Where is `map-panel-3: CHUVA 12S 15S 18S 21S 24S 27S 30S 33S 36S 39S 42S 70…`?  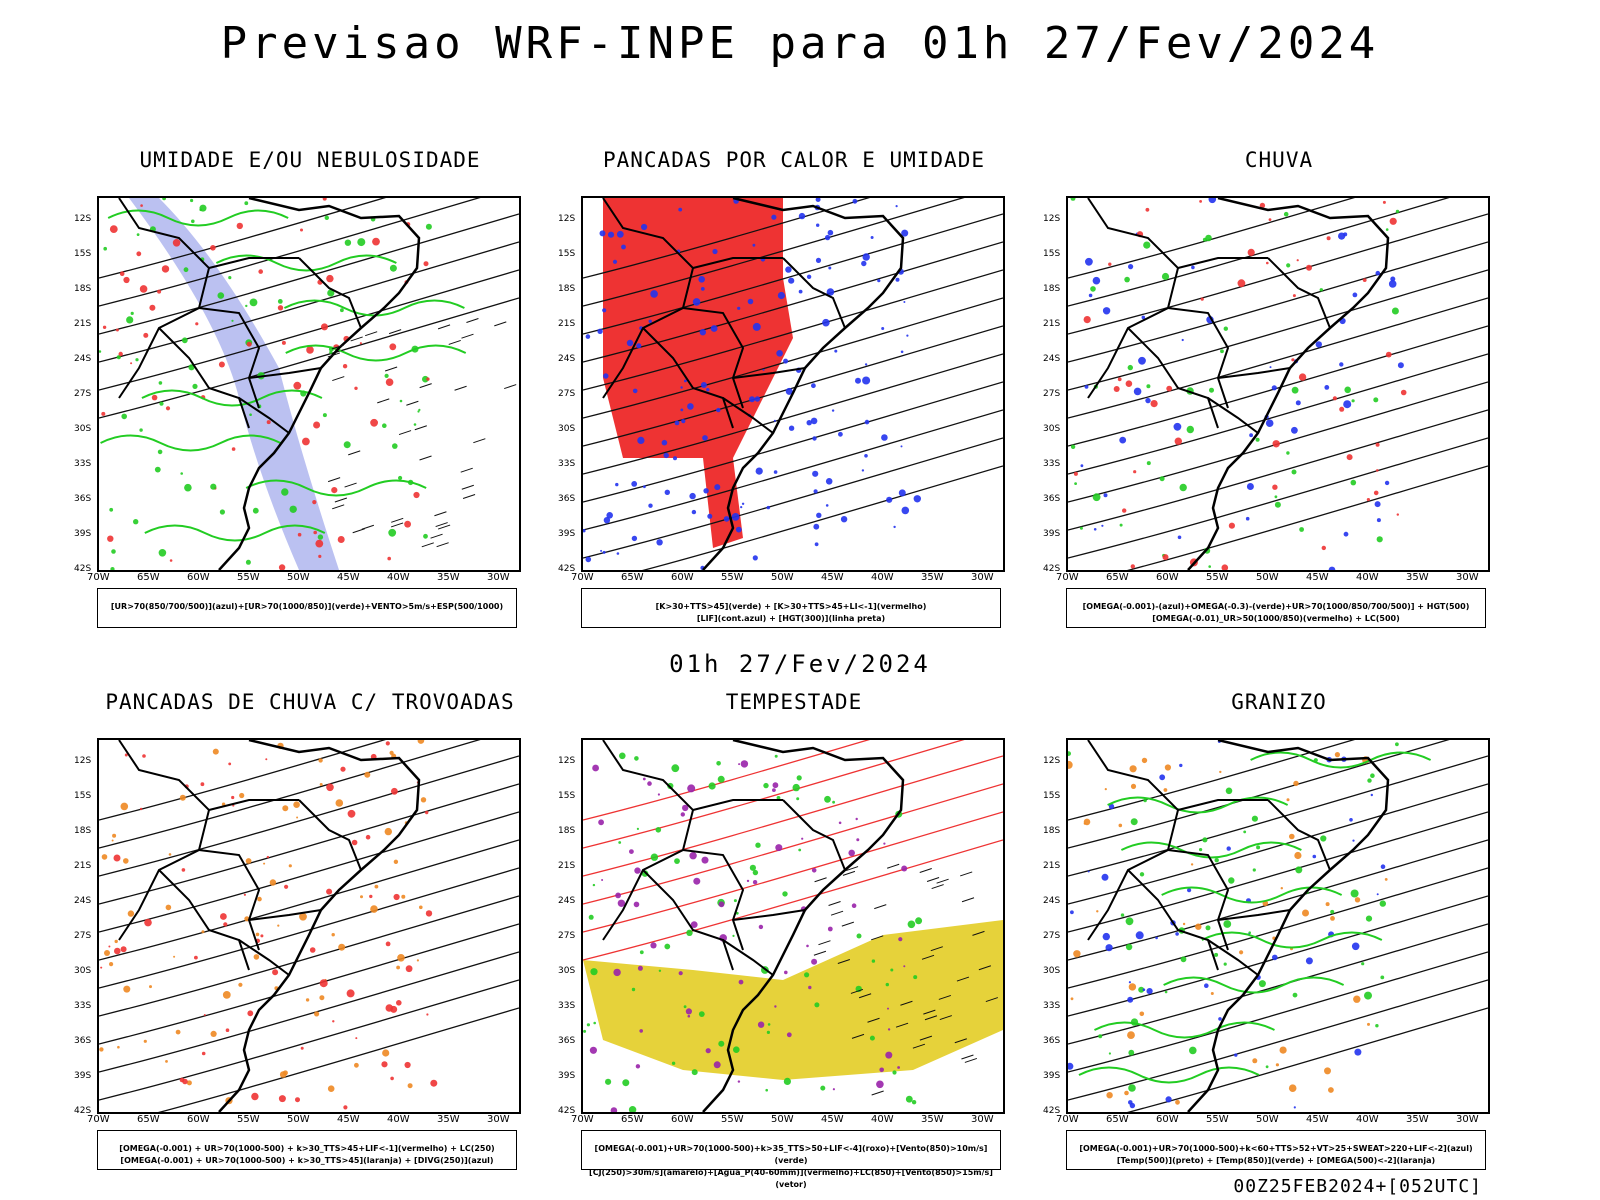
map-panel-3: CHUVA 12S 15S 18S 21S 24S 27S 30S 33S 36S 39S 42S 70… is located at coordinates (1279, 388).